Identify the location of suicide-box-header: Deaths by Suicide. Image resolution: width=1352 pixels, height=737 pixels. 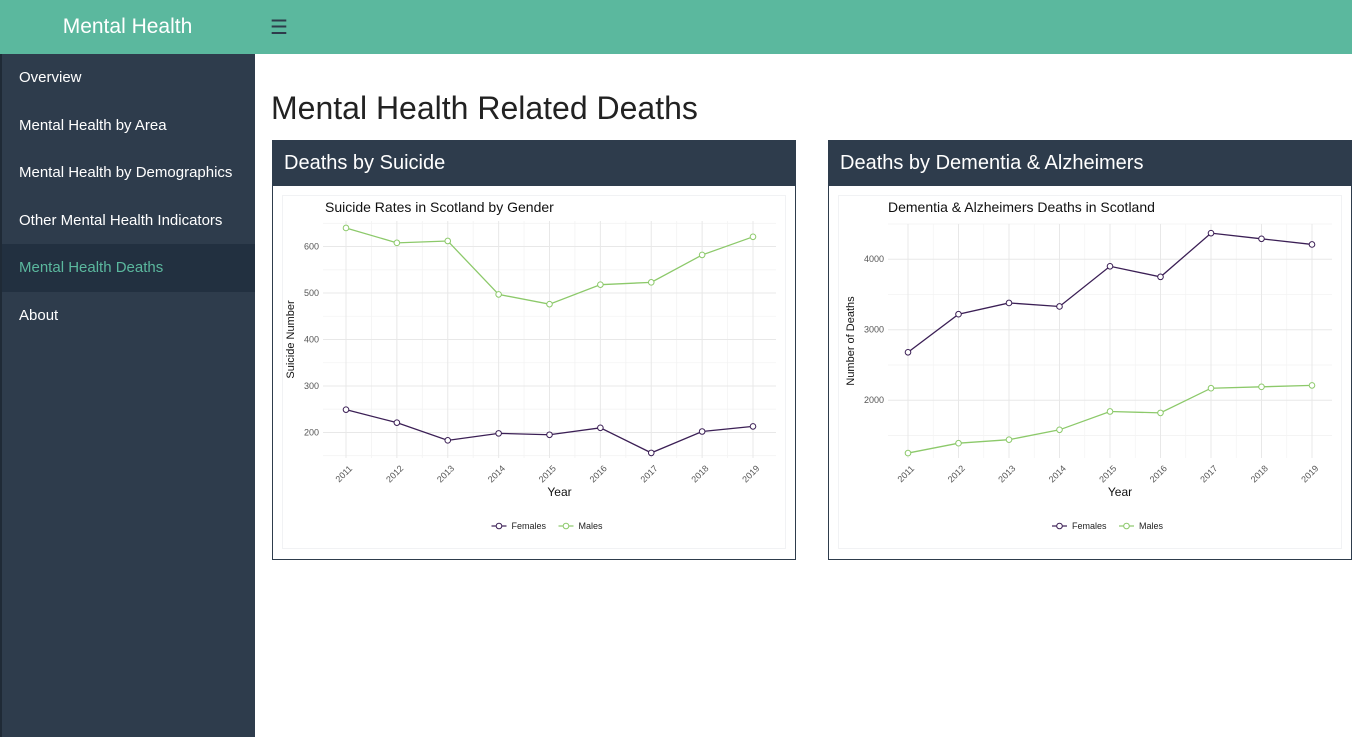
(534, 163).